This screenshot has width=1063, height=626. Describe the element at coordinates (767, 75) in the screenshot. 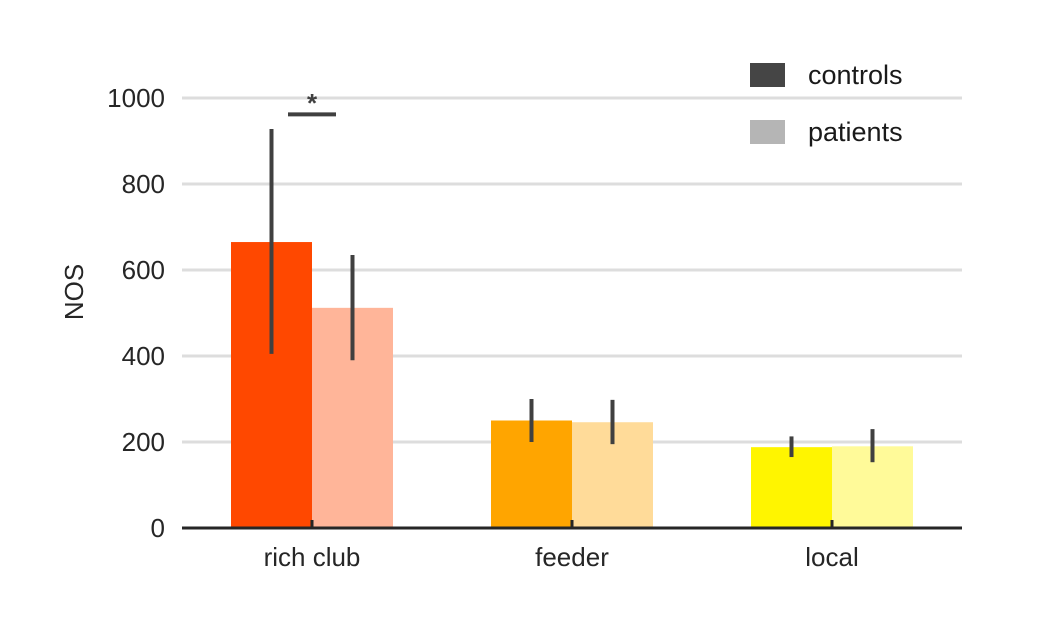

I see `legend-swatch-controls` at that location.